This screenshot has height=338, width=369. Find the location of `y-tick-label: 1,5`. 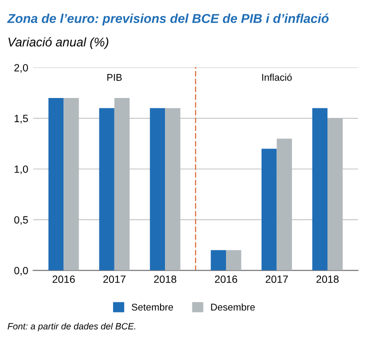

y-tick-label: 1,5 is located at coordinates (21, 119).